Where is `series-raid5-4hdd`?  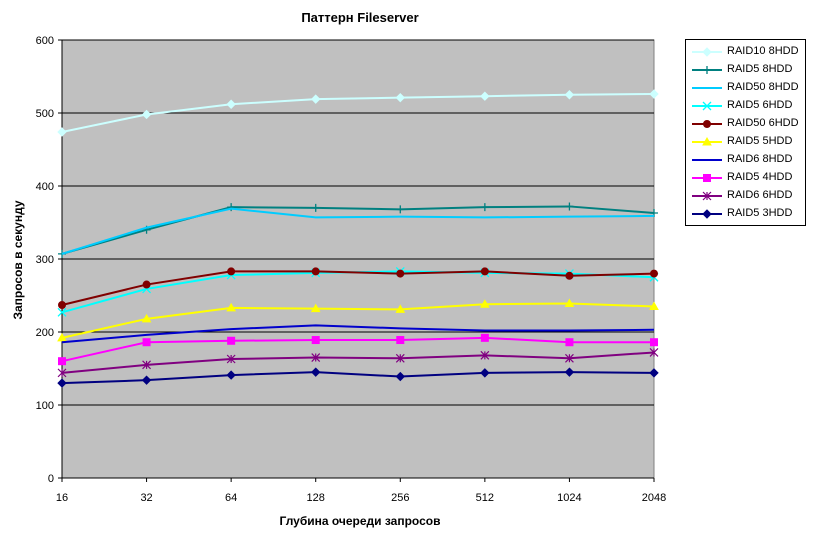
series-raid5-4hdd is located at coordinates (358, 349).